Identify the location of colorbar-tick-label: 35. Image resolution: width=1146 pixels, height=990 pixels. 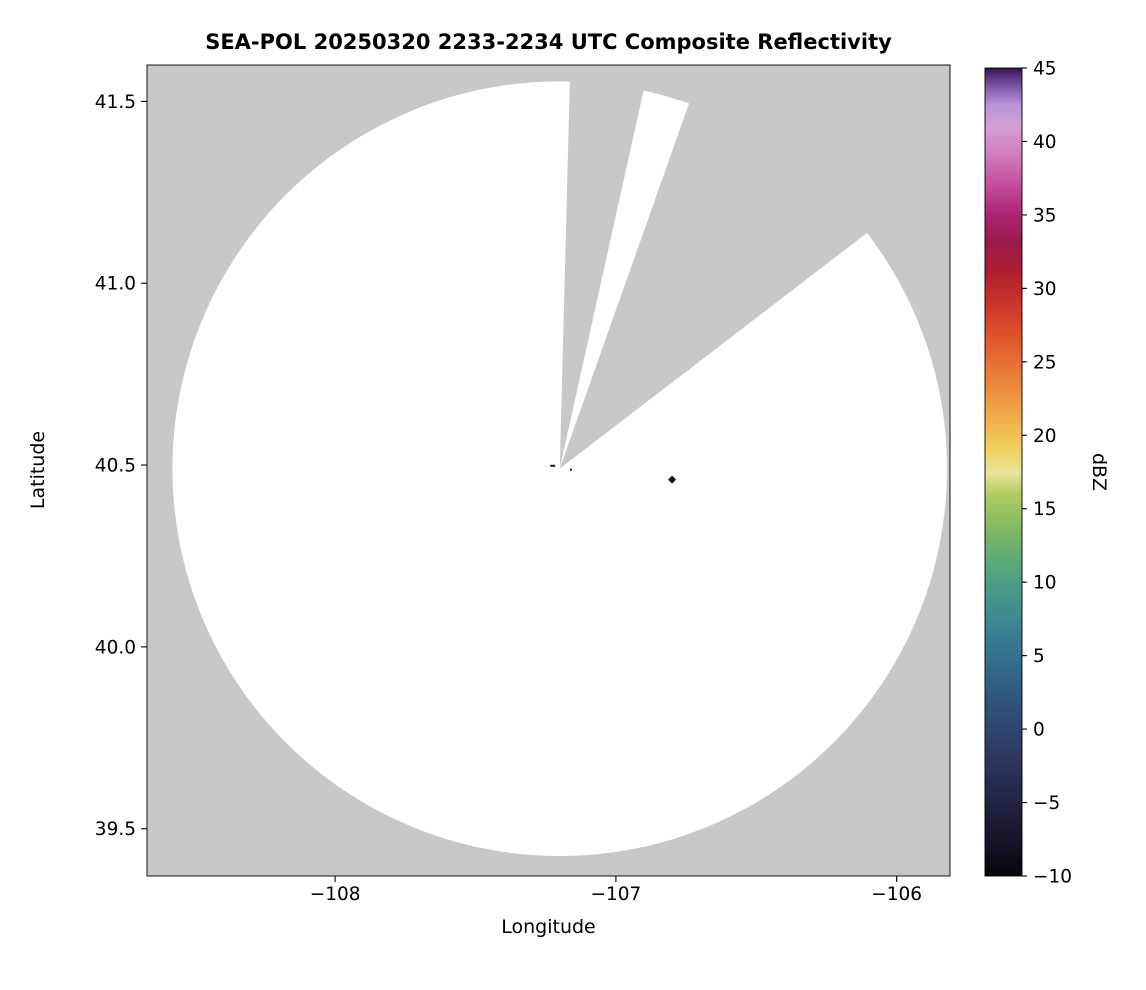
(1045, 215).